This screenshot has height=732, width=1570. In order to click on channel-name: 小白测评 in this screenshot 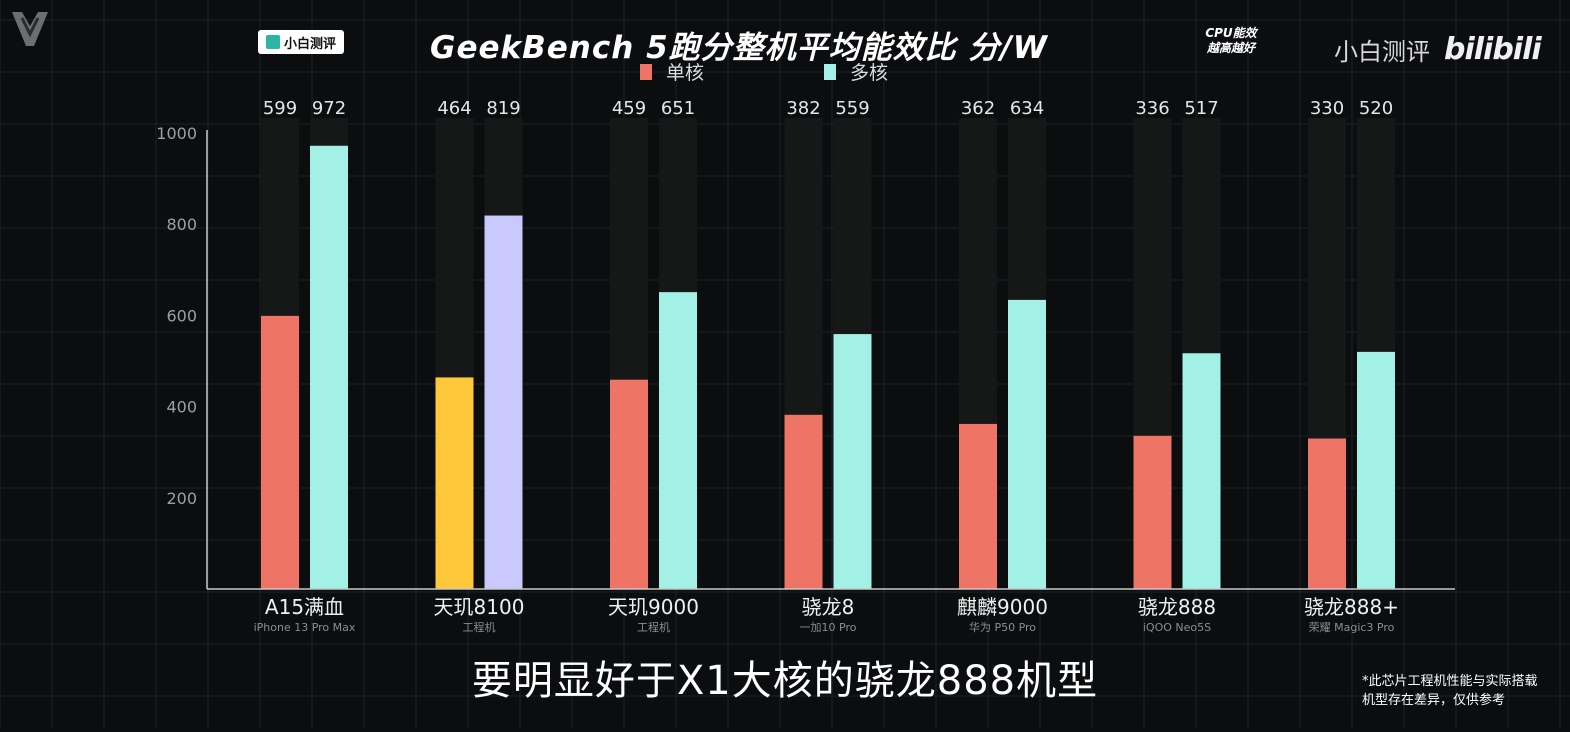, I will do `click(1382, 52)`.